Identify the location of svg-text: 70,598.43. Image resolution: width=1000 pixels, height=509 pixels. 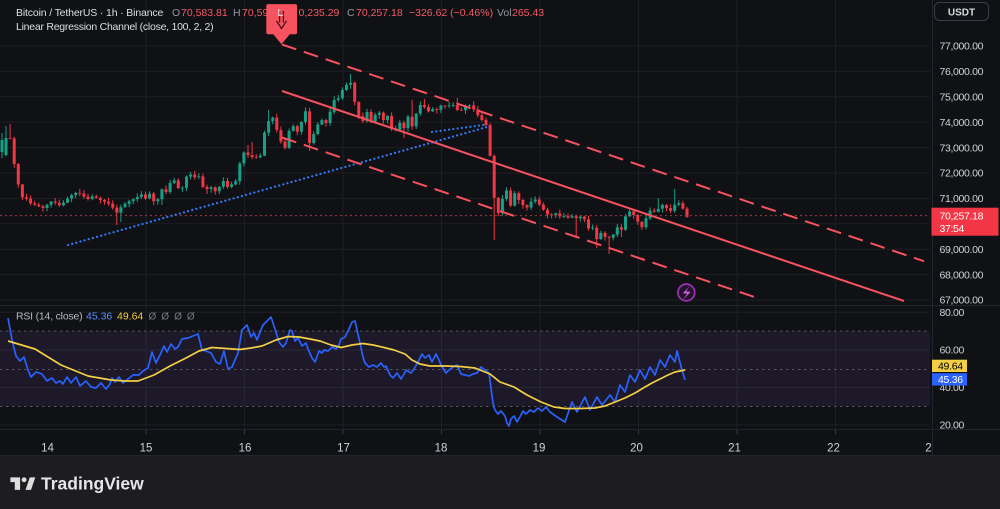
(265, 13).